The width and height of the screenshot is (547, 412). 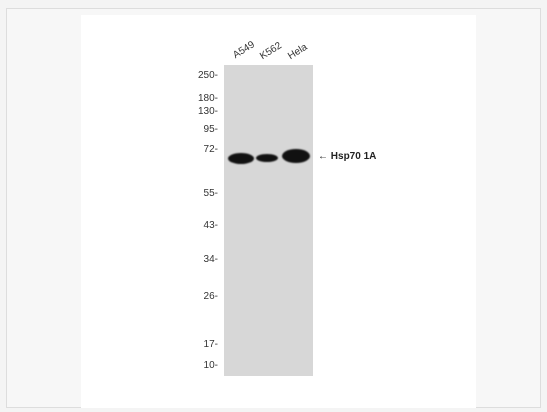 I want to click on marker-72: 72-, so click(x=210, y=149).